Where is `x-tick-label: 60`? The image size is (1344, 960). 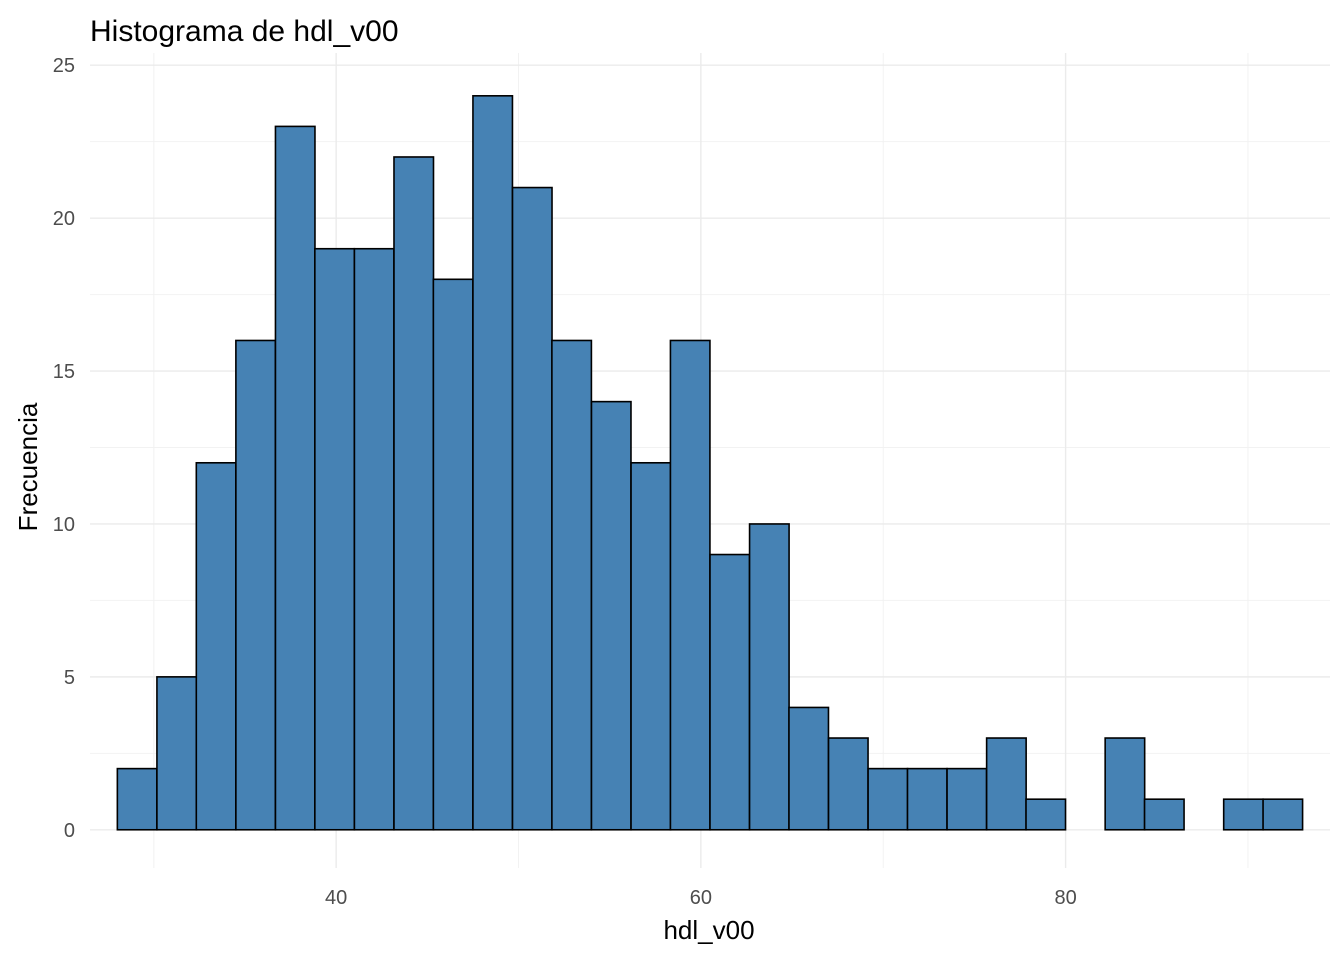 x-tick-label: 60 is located at coordinates (701, 898).